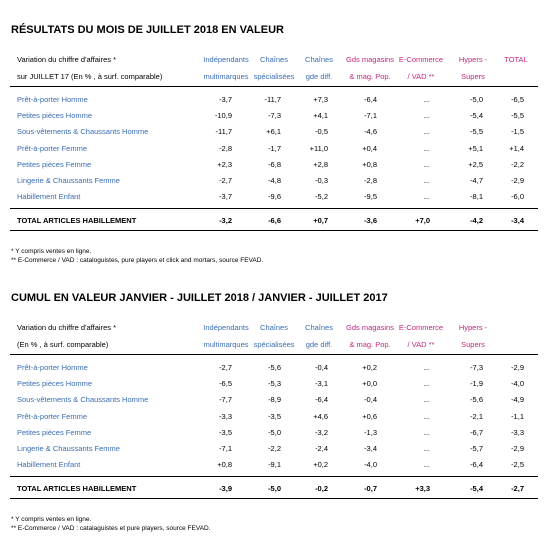  What do you see at coordinates (318, 148) in the screenshot?
I see `cell: +11,0` at bounding box center [318, 148].